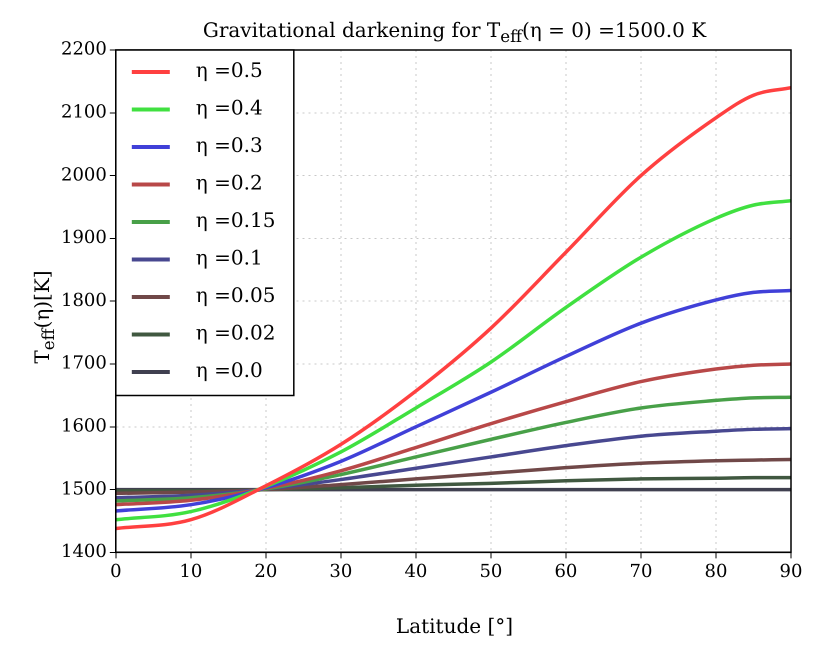 This screenshot has height=672, width=829. What do you see at coordinates (83, 49) in the screenshot?
I see `y-tick-label: 2200` at bounding box center [83, 49].